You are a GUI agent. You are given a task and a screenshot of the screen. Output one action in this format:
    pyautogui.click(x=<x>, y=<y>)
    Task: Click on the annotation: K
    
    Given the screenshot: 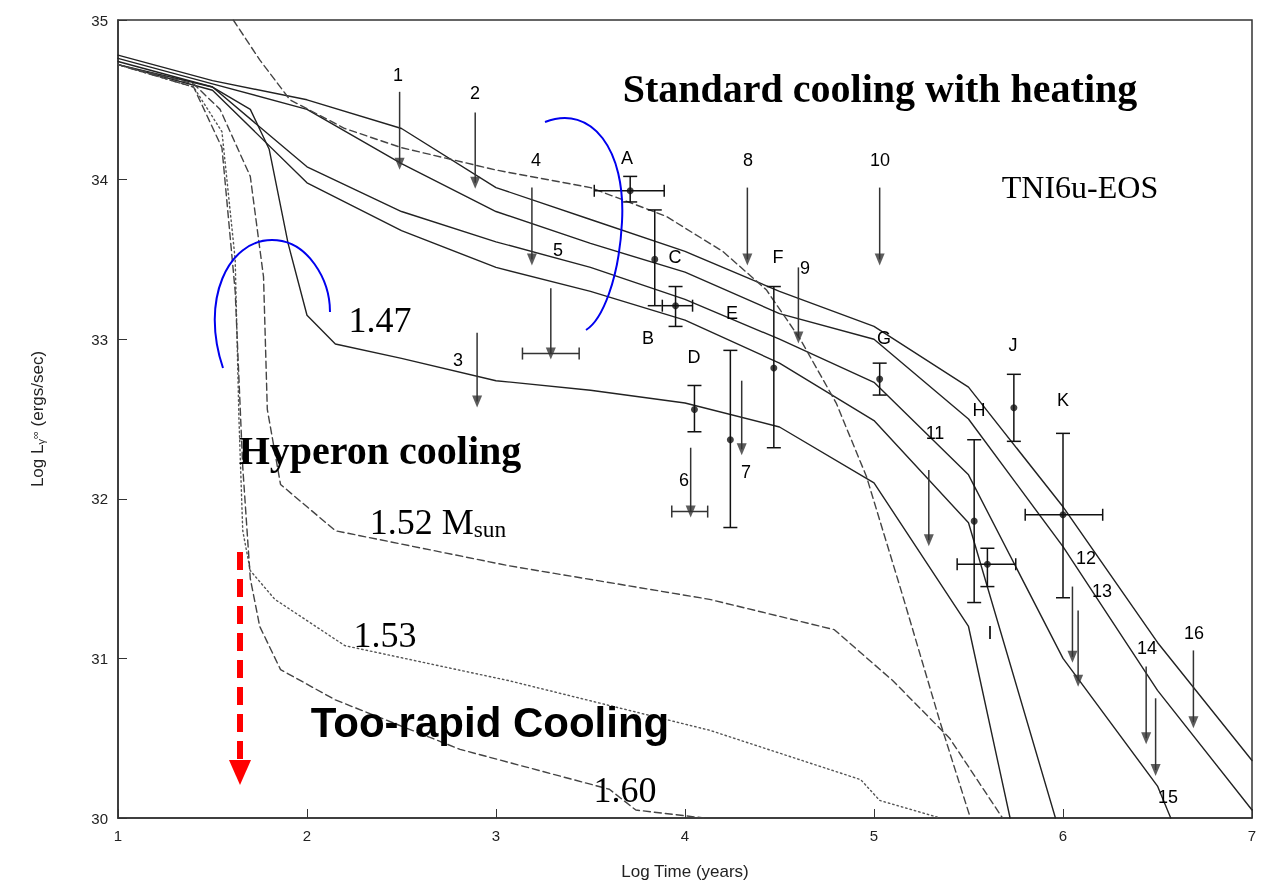 What is the action you would take?
    pyautogui.click(x=1063, y=400)
    